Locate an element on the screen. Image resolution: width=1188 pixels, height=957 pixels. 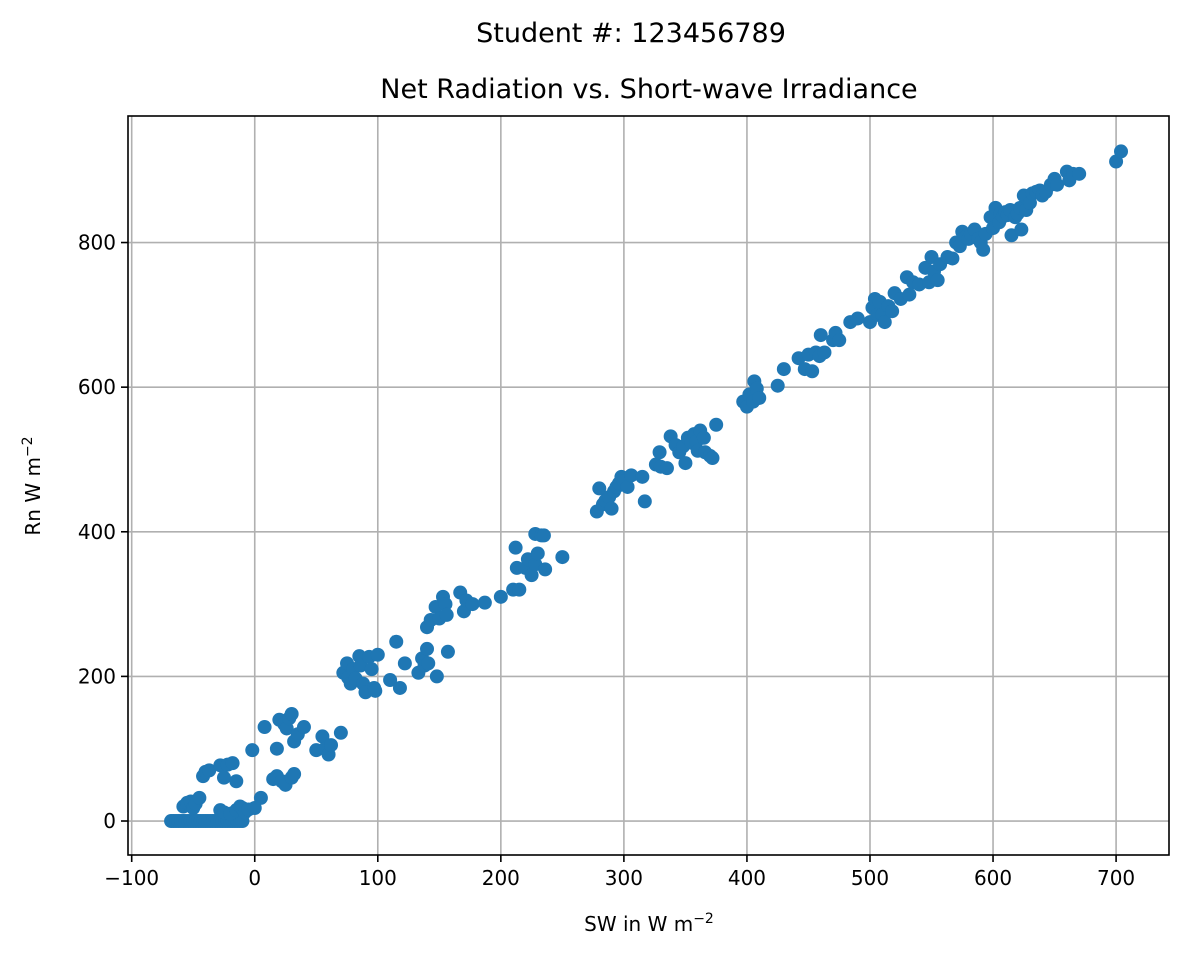
y-axis-label: Rn W m−2 is located at coordinates (32, 485).